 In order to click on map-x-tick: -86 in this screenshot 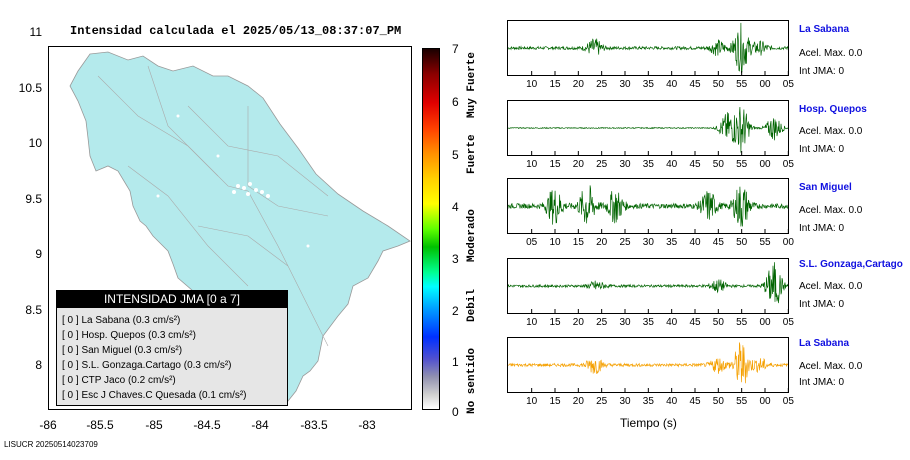, I will do `click(48, 425)`.